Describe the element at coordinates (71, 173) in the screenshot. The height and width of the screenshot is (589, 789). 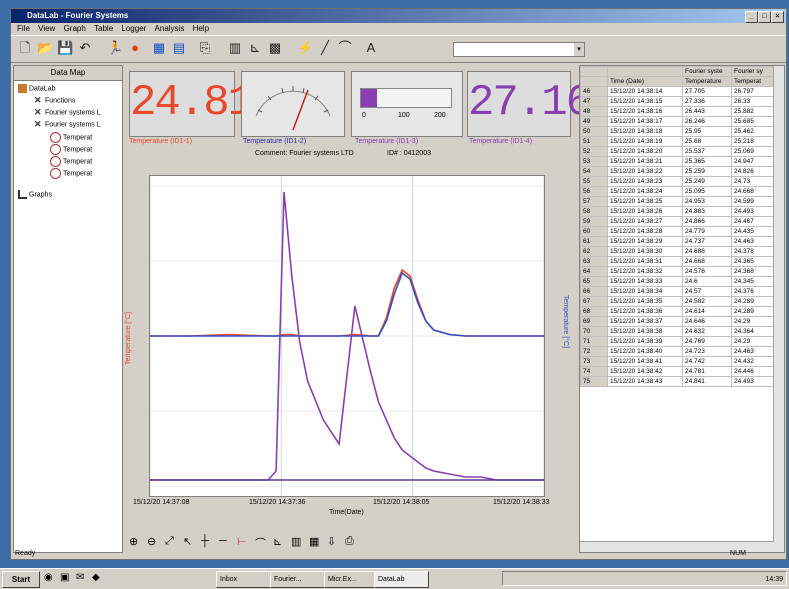
I see `tree-item-sensor-4: Temperat` at that location.